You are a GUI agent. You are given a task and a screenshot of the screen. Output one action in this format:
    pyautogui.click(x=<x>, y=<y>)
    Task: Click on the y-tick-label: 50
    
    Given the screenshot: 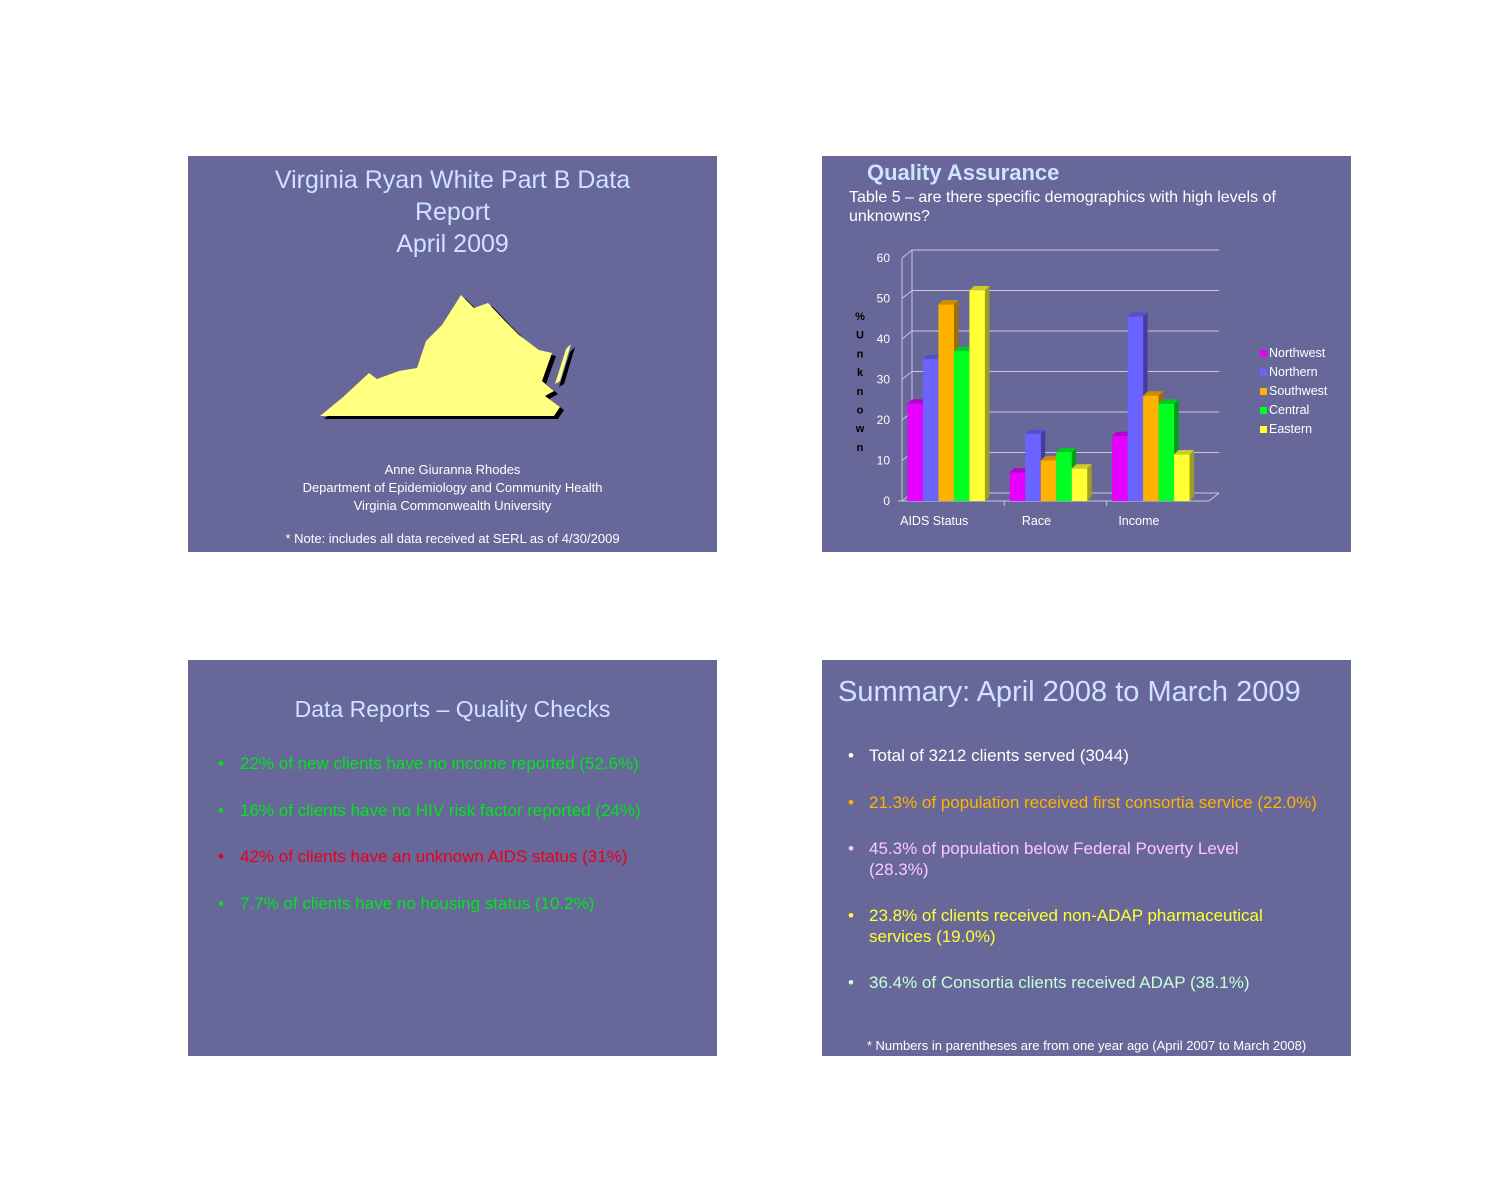 What is the action you would take?
    pyautogui.click(x=884, y=299)
    